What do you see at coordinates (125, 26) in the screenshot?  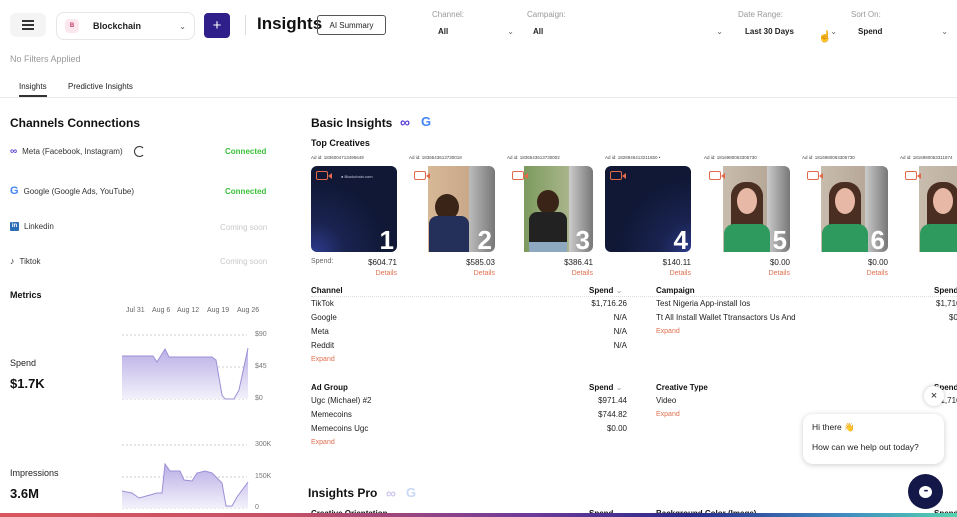 I see `workspace-selector: B Blockchain ⌄` at bounding box center [125, 26].